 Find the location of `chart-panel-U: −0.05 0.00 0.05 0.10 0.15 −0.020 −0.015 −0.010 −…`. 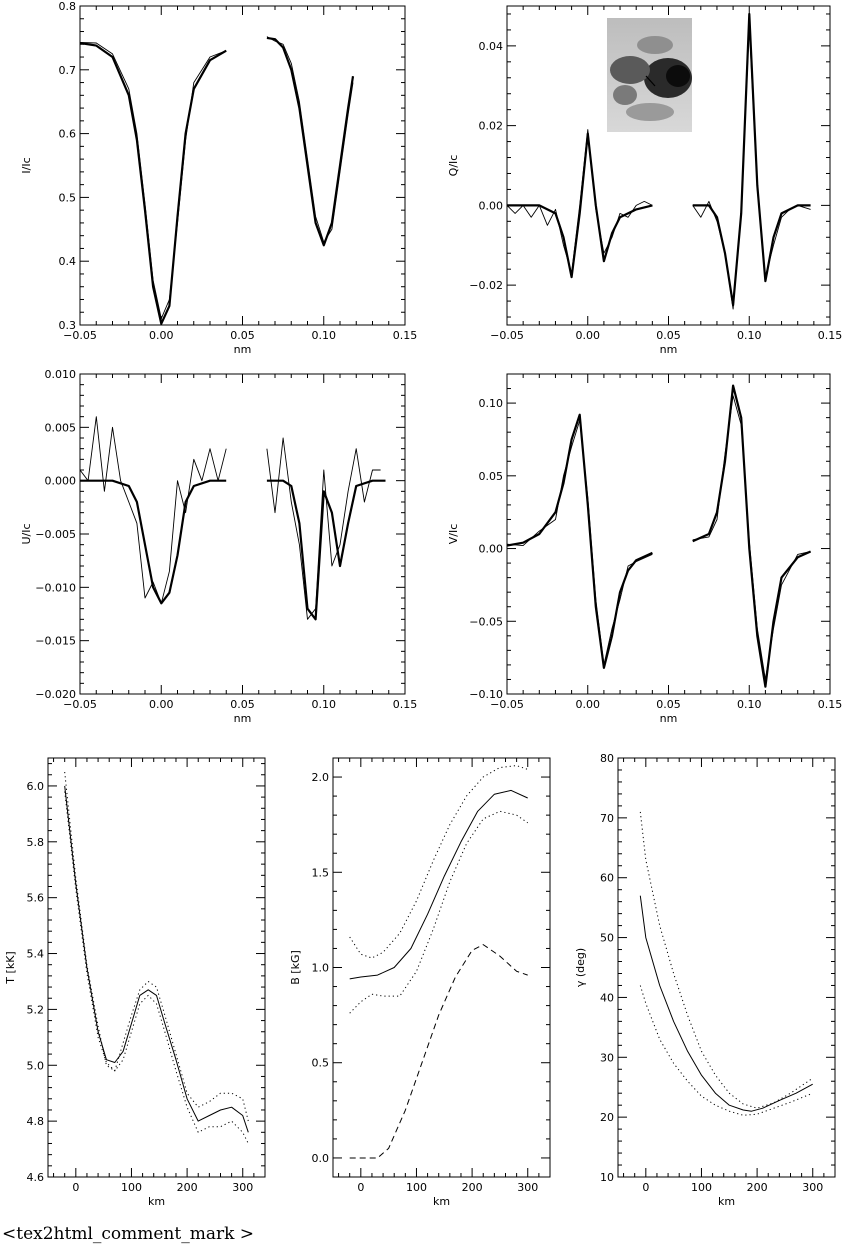

chart-panel-U: −0.05 0.00 0.05 0.10 0.15 −0.020 −0.015 −0.010 −… is located at coordinates (218, 546).